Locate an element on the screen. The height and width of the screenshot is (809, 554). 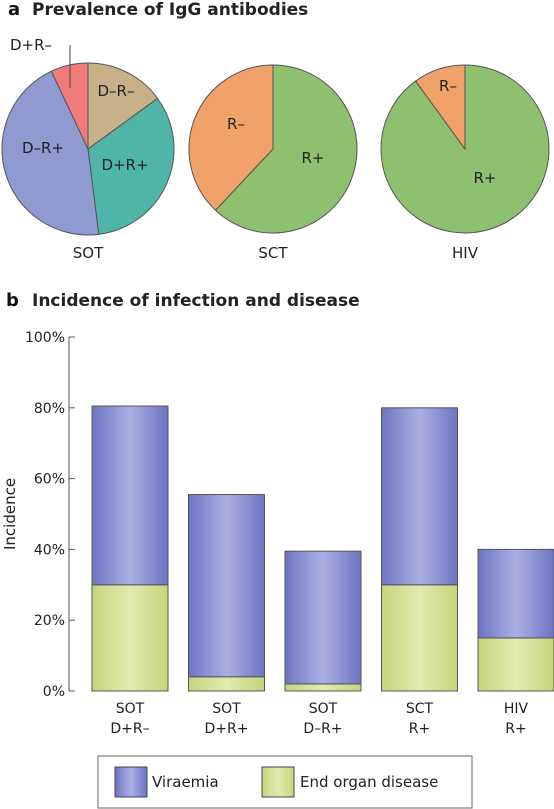
x-tick-label: D–R+ is located at coordinates (322, 729).